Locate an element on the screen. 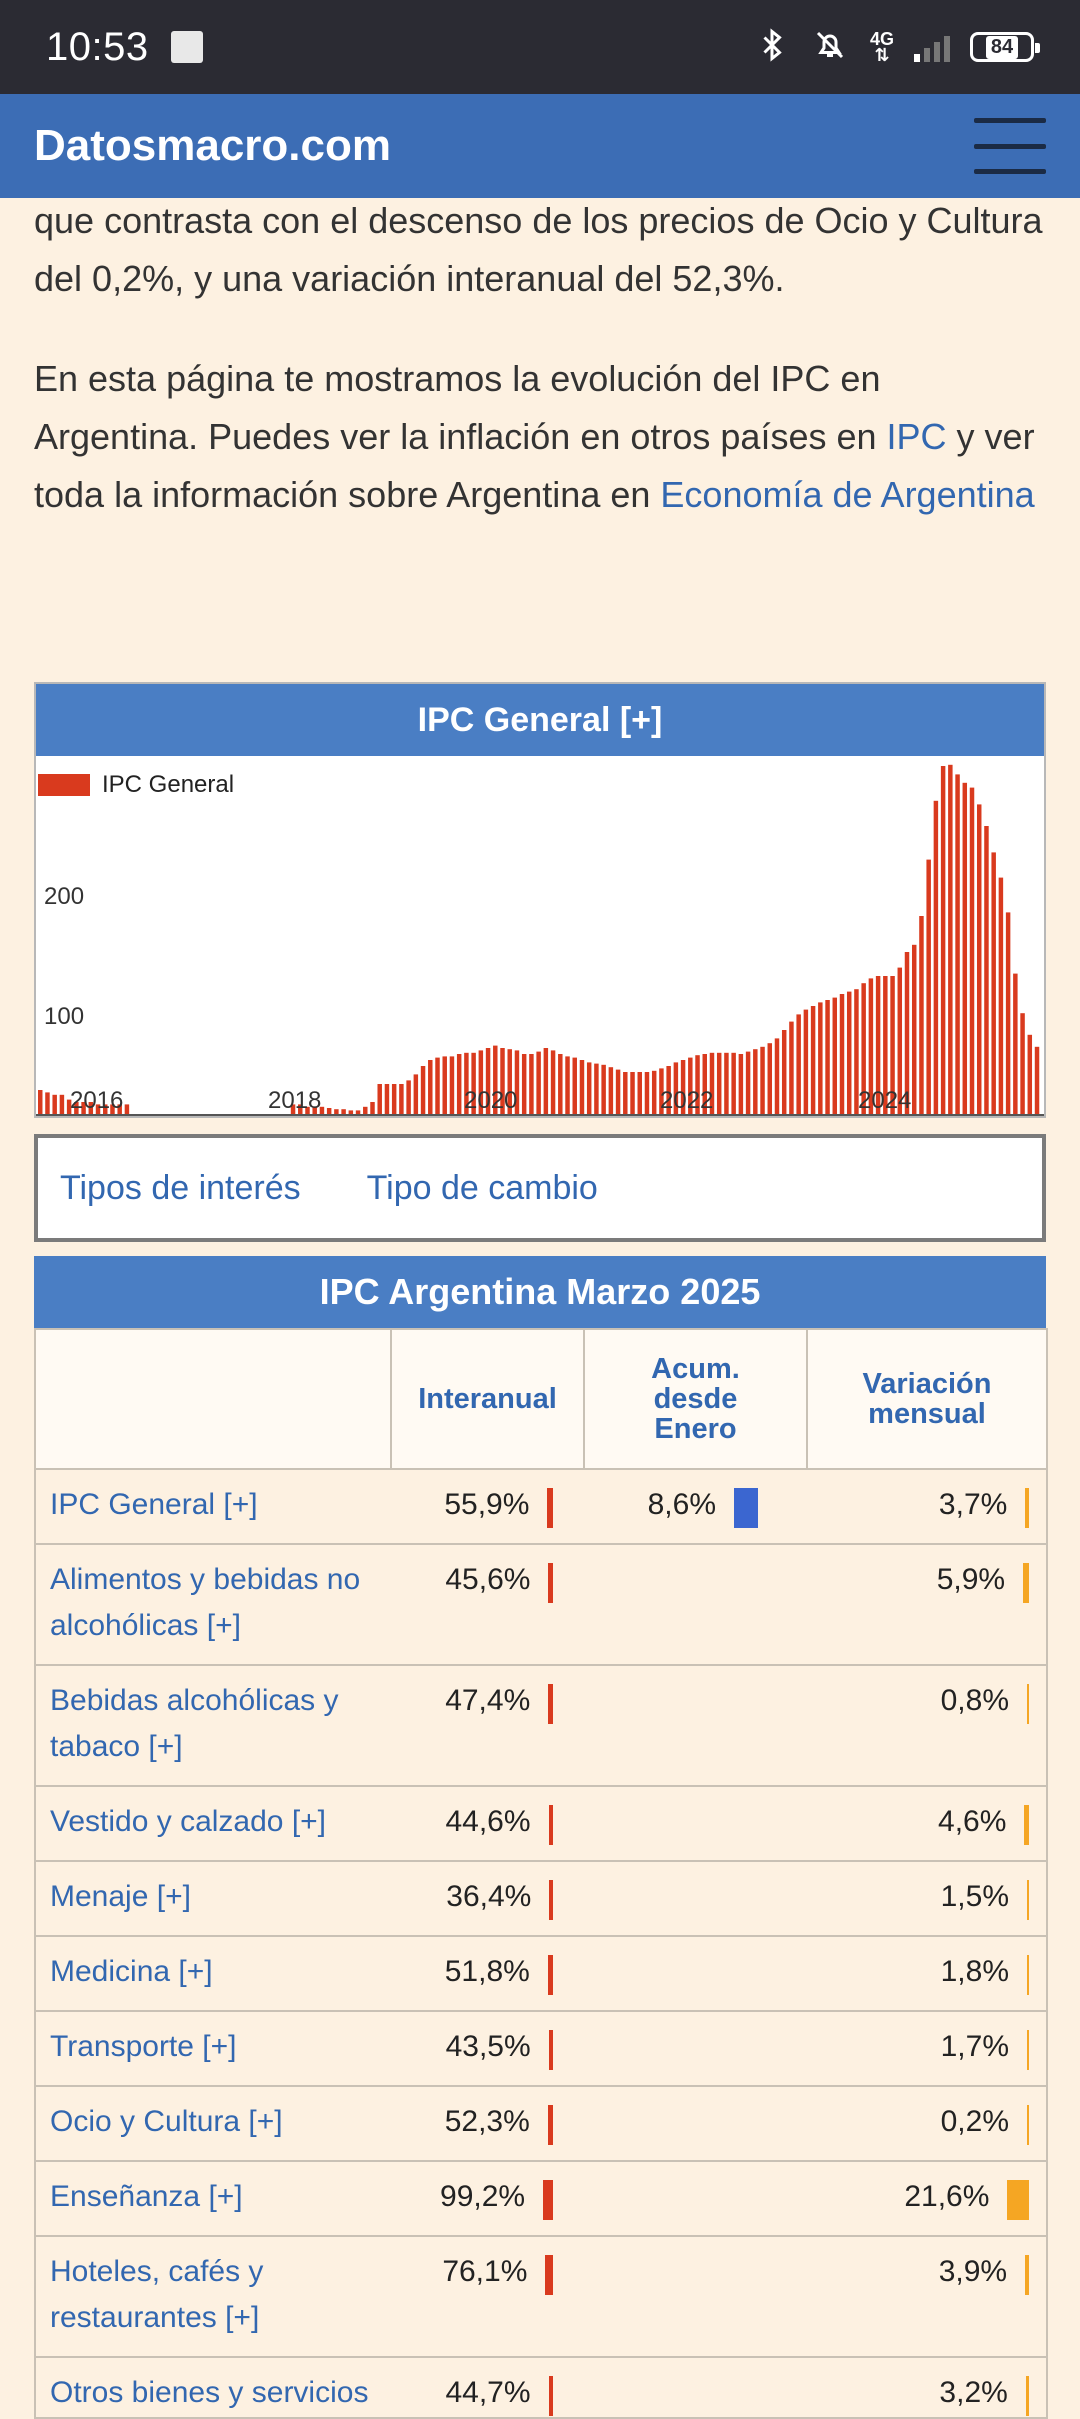 The image size is (1080, 2419). category-link: Menaje [+] is located at coordinates (120, 1896).